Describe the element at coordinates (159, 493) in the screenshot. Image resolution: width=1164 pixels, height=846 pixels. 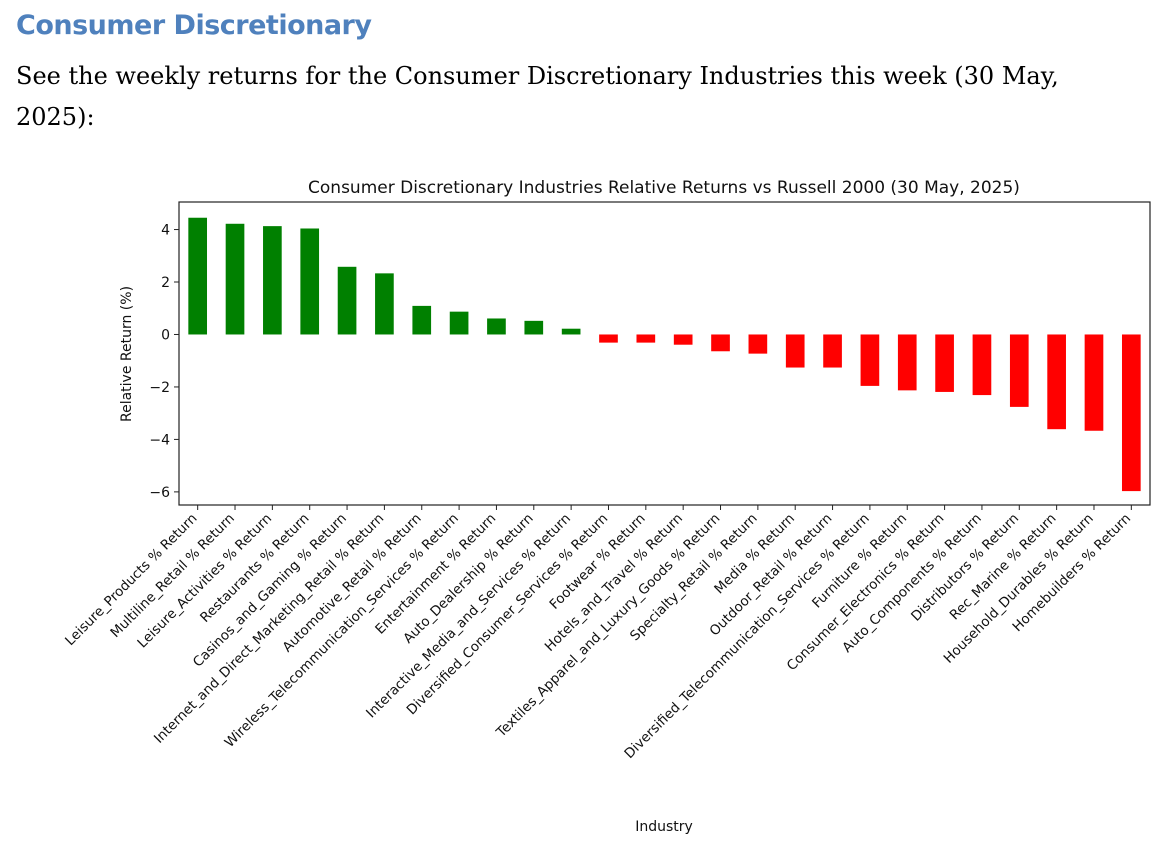
I see `y-tick-label: −6` at that location.